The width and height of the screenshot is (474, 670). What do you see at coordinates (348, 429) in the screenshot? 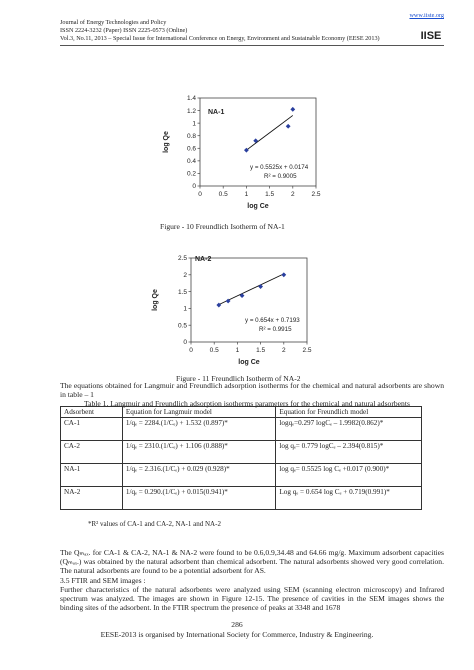
I see `cell-freundlich: logqₑ=0.297 logCₑ – 1.9982(0.862)*` at bounding box center [348, 429].